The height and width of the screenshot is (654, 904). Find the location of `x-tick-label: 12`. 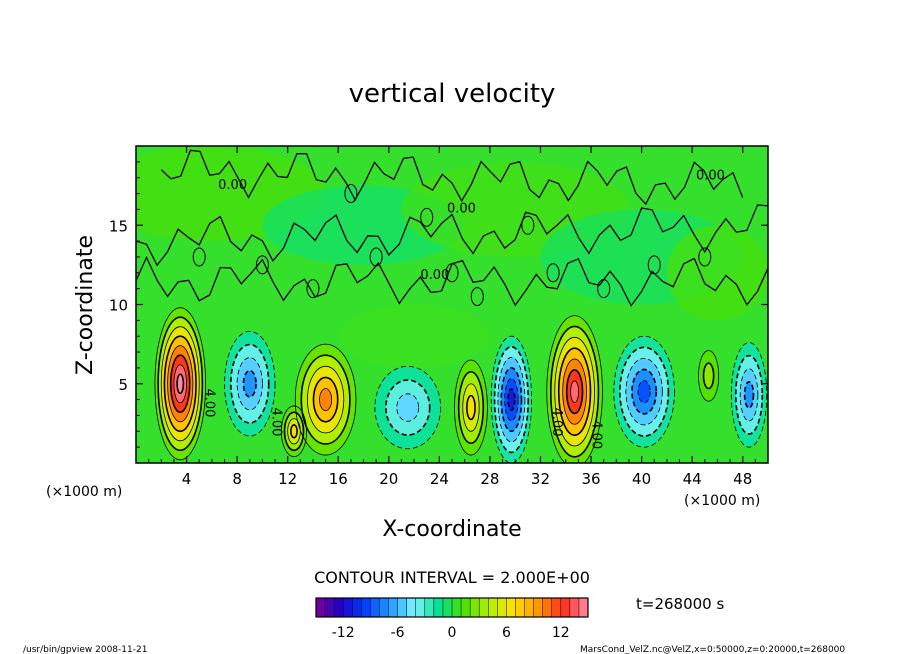

x-tick-label: 12 is located at coordinates (287, 479).